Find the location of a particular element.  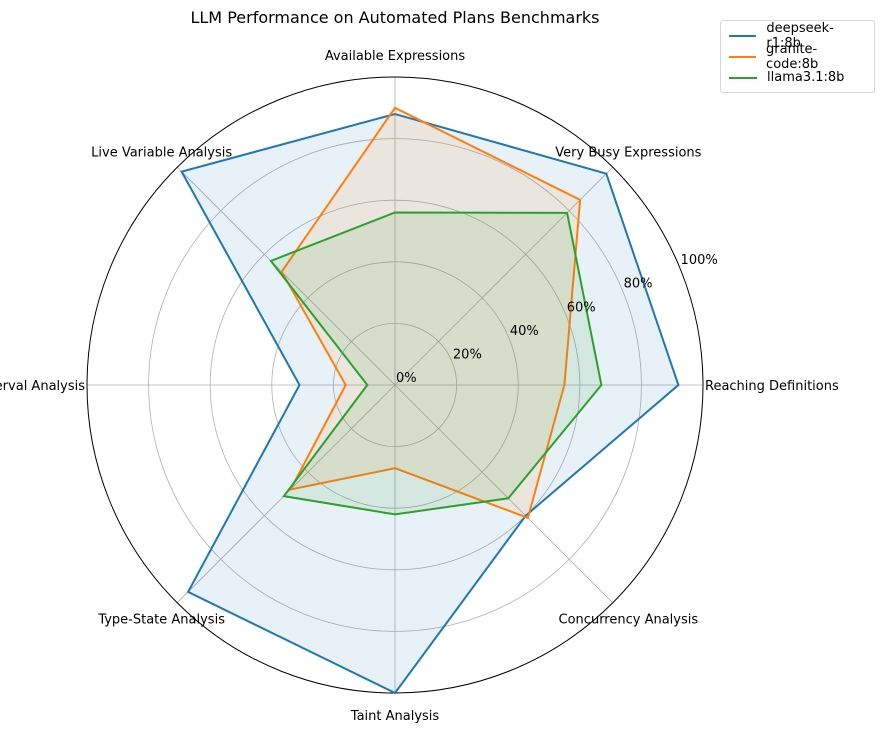

radial-tick-label: 20% is located at coordinates (467, 354).